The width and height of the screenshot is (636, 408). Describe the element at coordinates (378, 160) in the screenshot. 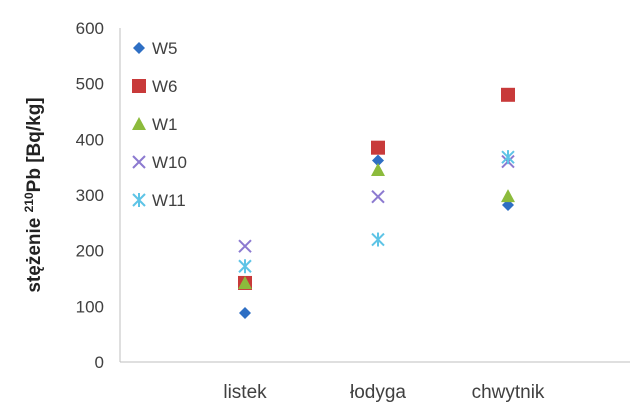

I see `point-w5-łodyga` at that location.